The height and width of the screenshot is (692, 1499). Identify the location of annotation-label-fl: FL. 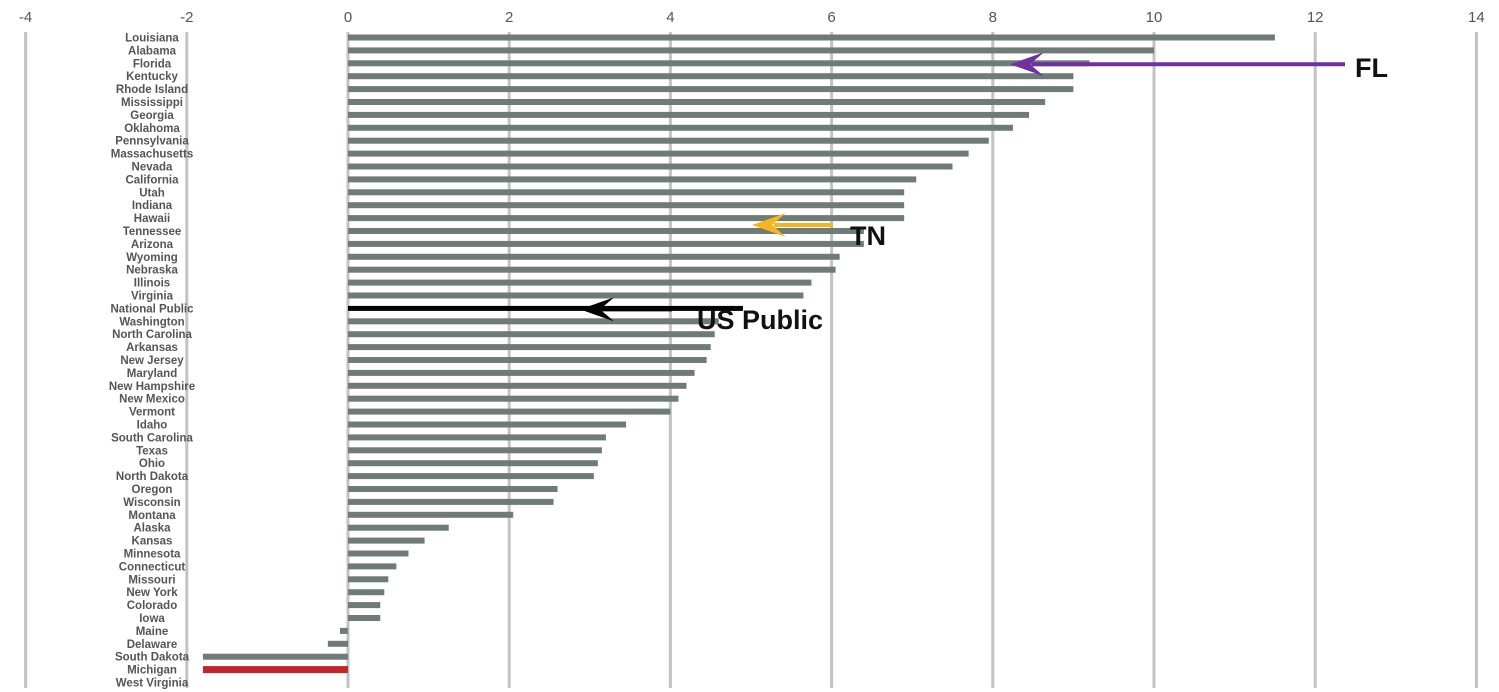
(1371, 68).